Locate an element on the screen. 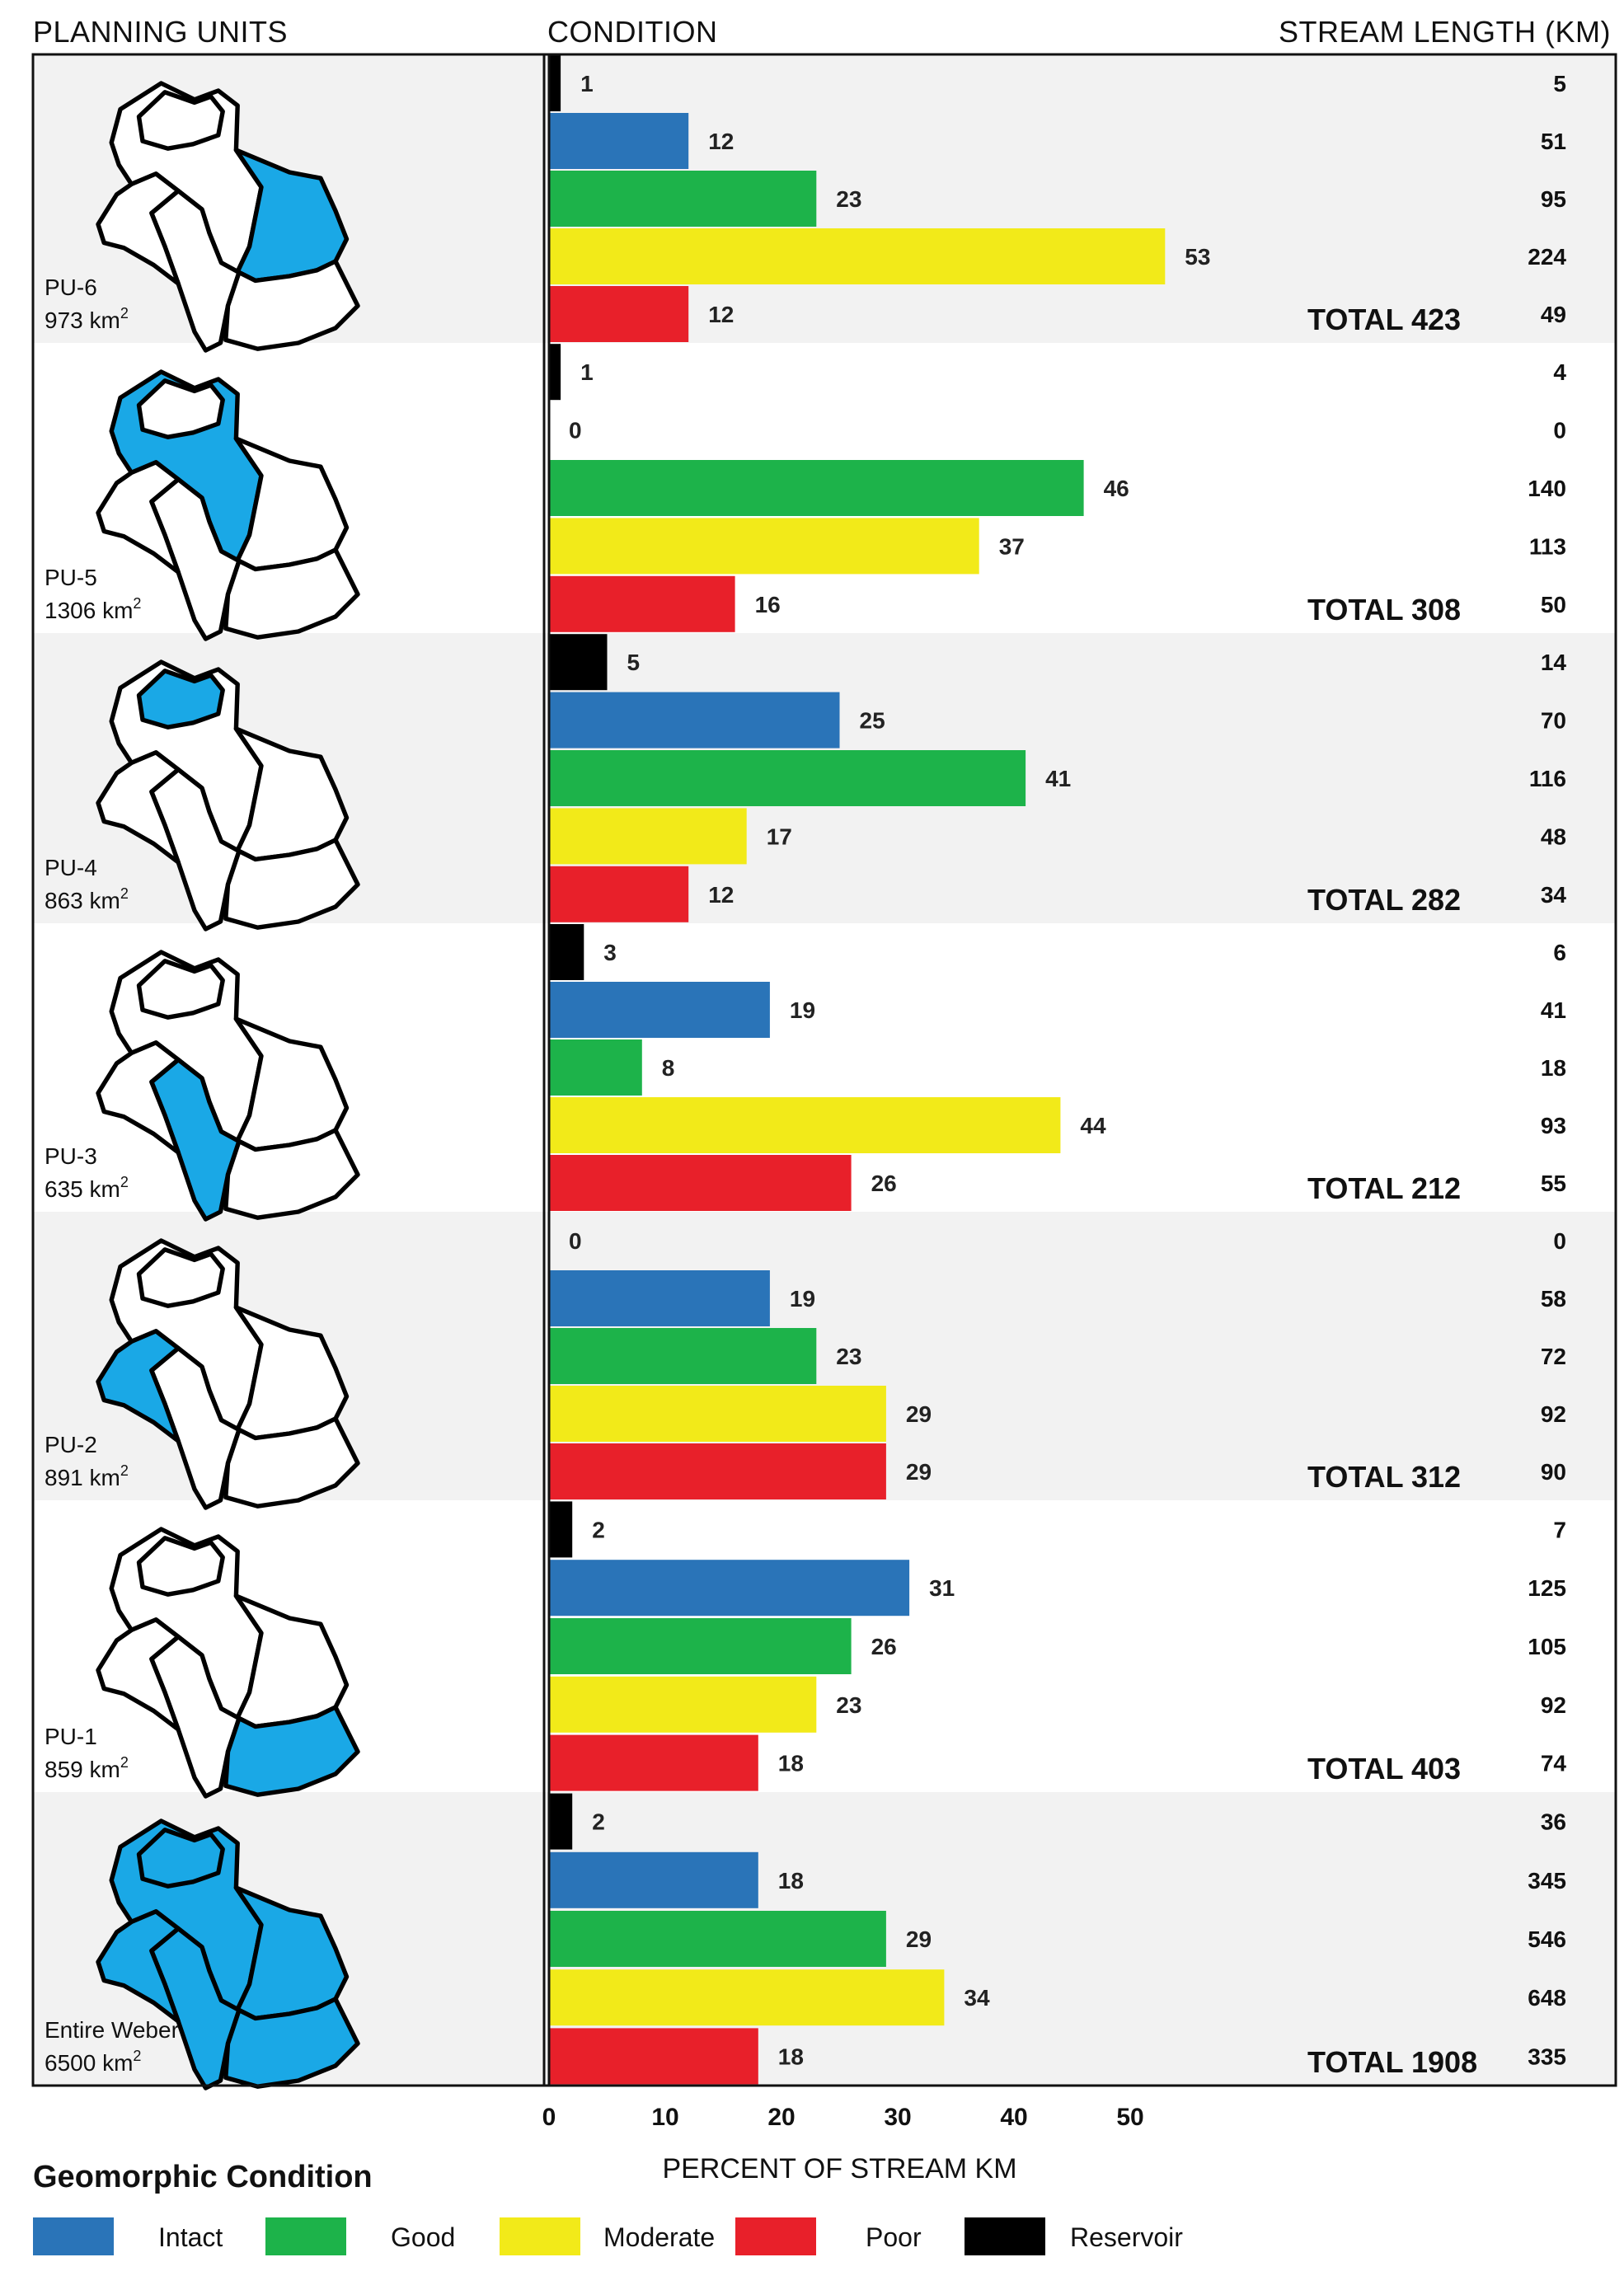 Image resolution: width=1624 pixels, height=2290 pixels. bar-value-label: 16 is located at coordinates (768, 604).